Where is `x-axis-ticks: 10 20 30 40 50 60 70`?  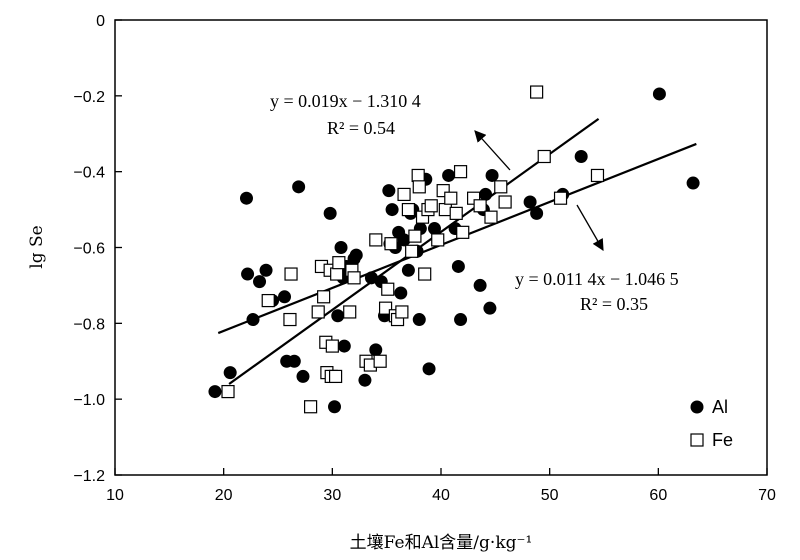 x-axis-ticks: 10 20 30 40 50 60 70 is located at coordinates (441, 486).